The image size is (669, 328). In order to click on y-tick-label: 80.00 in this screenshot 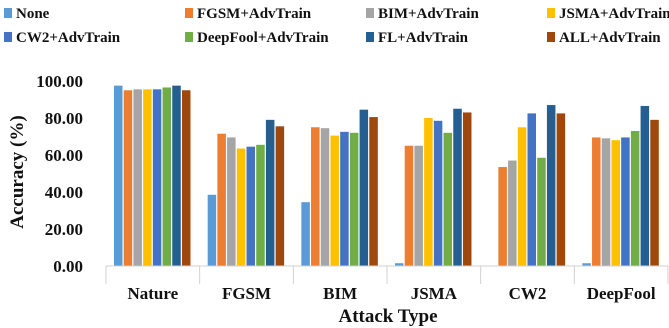, I will do `click(64, 118)`.